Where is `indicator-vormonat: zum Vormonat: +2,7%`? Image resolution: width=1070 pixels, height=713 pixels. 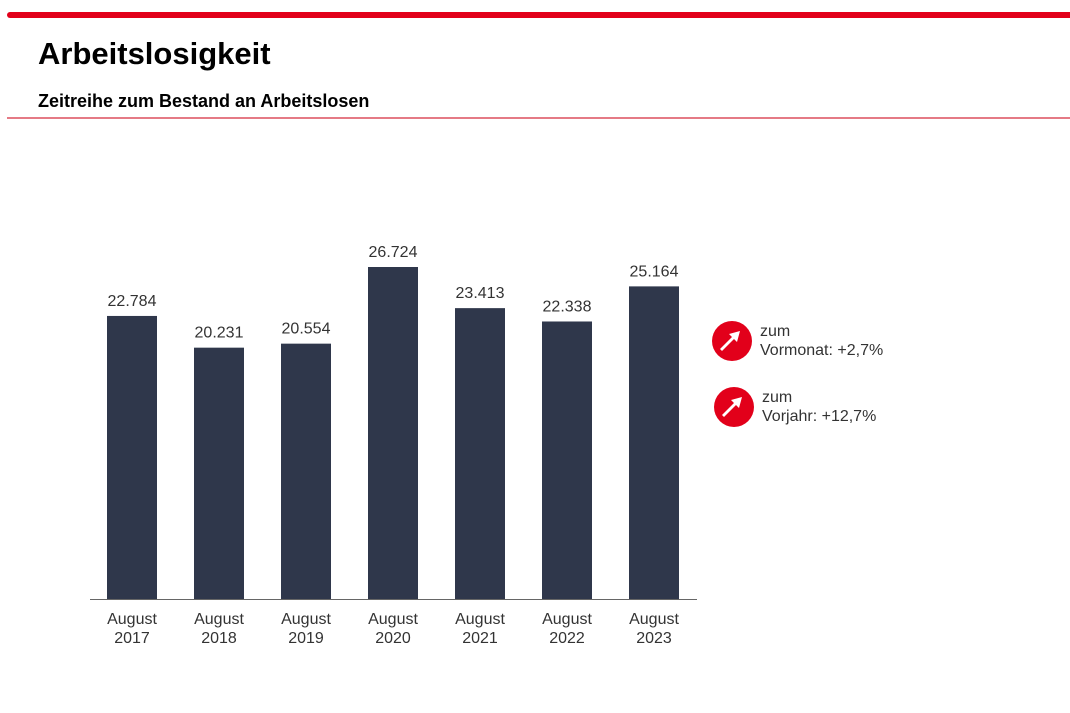
indicator-vormonat: zum Vormonat: +2,7% is located at coordinates (797, 341).